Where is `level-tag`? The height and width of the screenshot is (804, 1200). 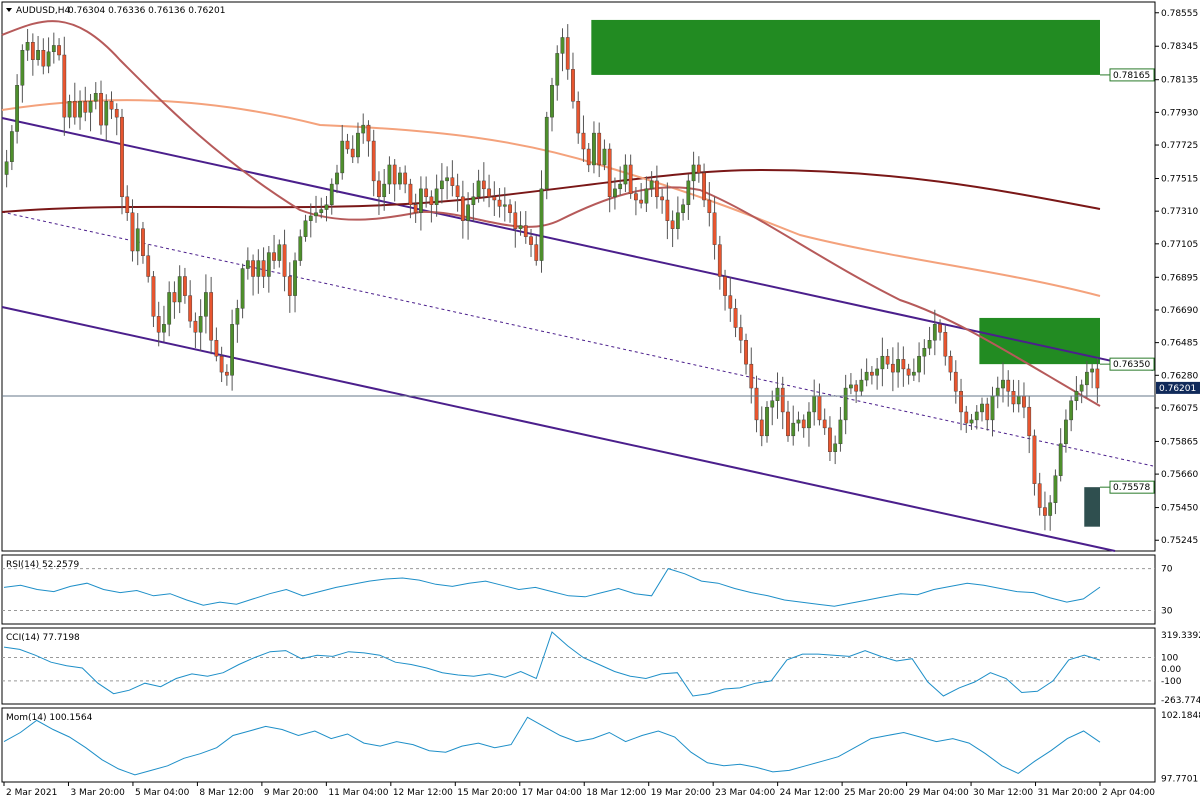 level-tag is located at coordinates (1132, 487).